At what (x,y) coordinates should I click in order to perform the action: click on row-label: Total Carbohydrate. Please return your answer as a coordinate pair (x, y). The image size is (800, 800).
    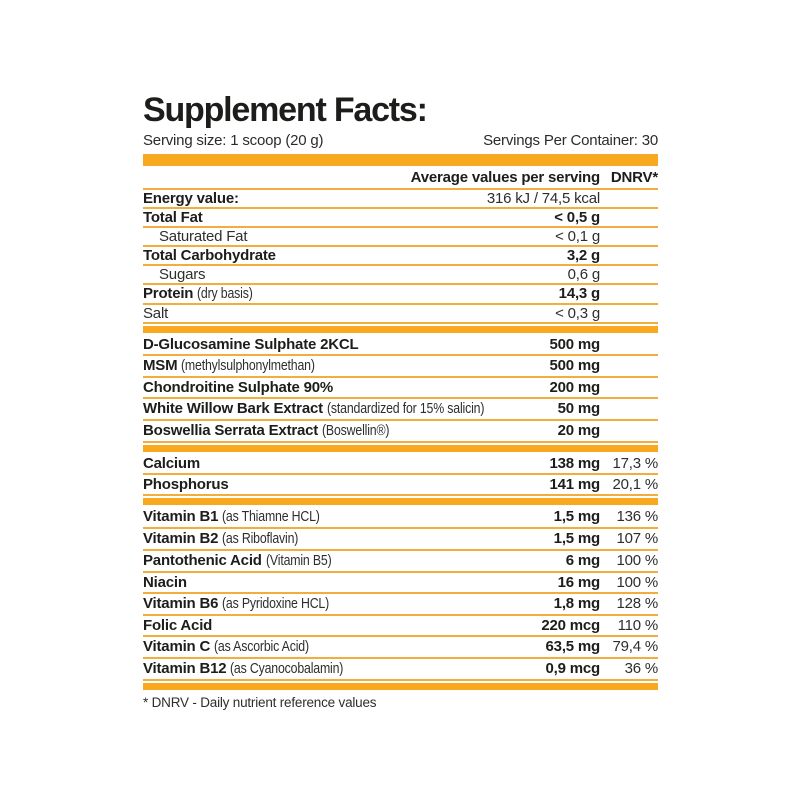
    Looking at the image, I should click on (355, 255).